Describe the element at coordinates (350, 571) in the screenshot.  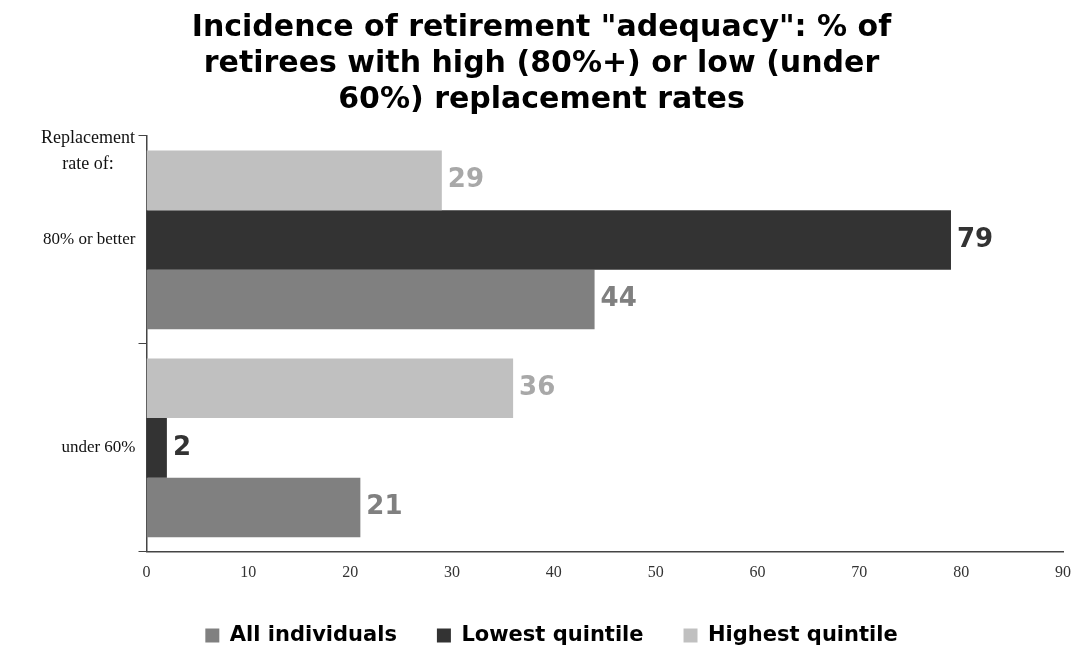
I see `x-tick-label: 20` at that location.